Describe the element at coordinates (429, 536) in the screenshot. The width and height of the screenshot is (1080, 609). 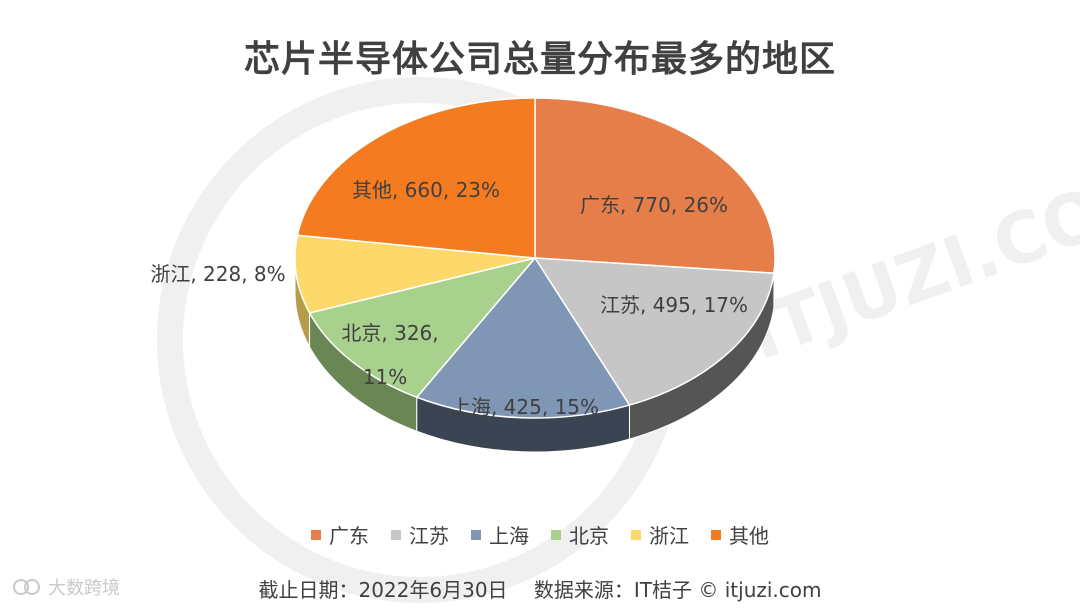
I see `legend-label: 江苏` at that location.